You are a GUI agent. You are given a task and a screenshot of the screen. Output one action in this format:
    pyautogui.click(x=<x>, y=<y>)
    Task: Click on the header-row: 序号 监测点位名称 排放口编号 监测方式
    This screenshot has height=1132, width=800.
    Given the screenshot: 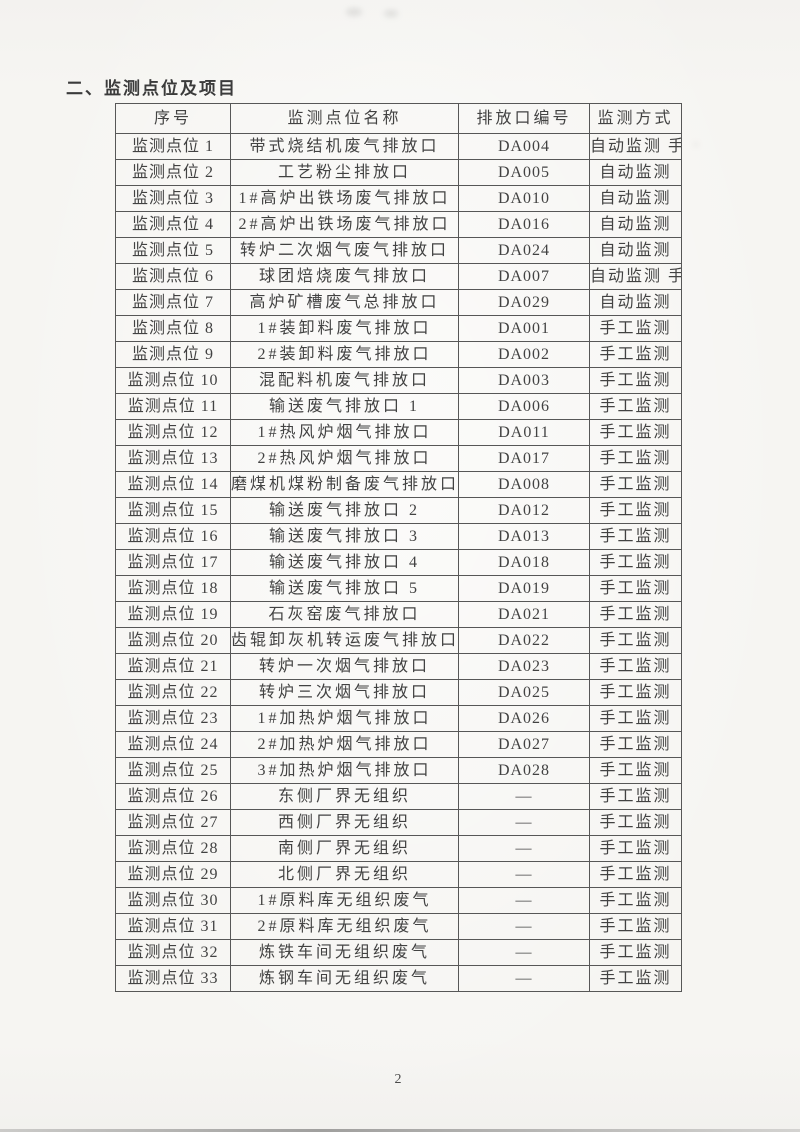 What is the action you would take?
    pyautogui.click(x=398, y=118)
    